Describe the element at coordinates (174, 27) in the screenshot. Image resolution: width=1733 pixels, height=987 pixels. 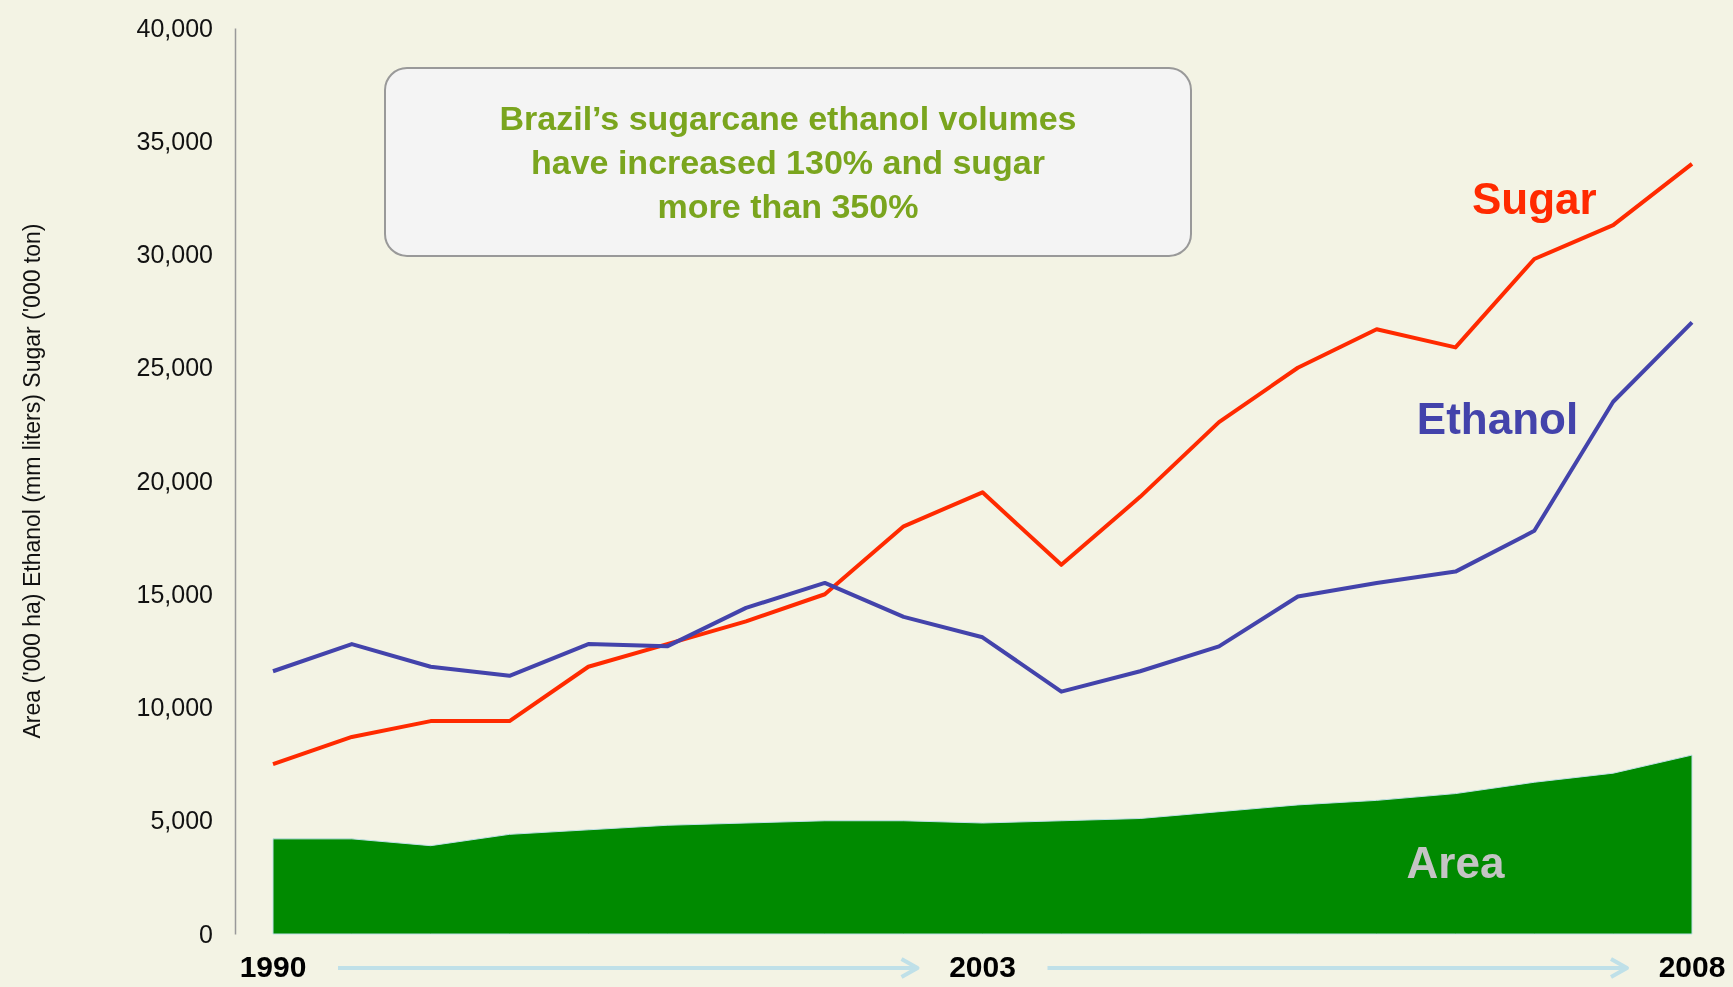
I see `y-tick-label: 40,000` at that location.